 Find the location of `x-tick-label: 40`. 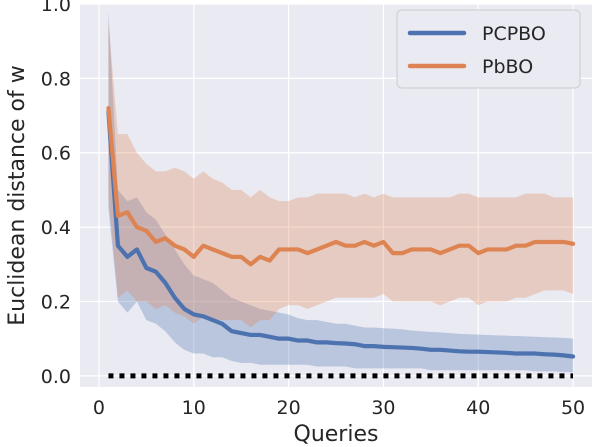

x-tick-label: 40 is located at coordinates (478, 408).